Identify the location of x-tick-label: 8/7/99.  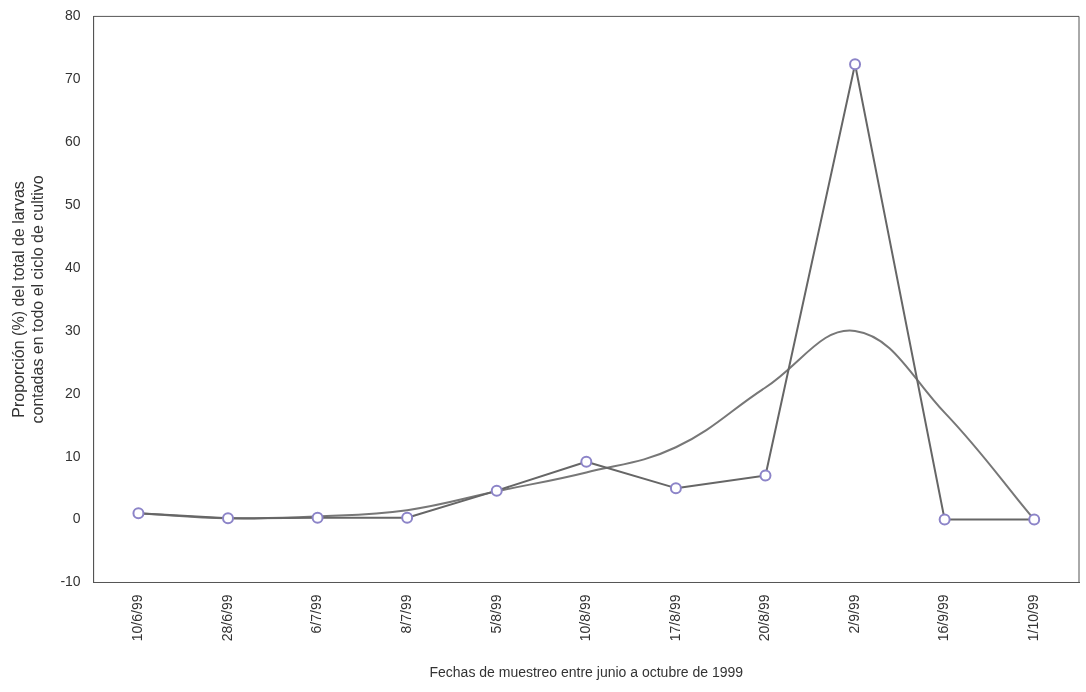
(406, 614).